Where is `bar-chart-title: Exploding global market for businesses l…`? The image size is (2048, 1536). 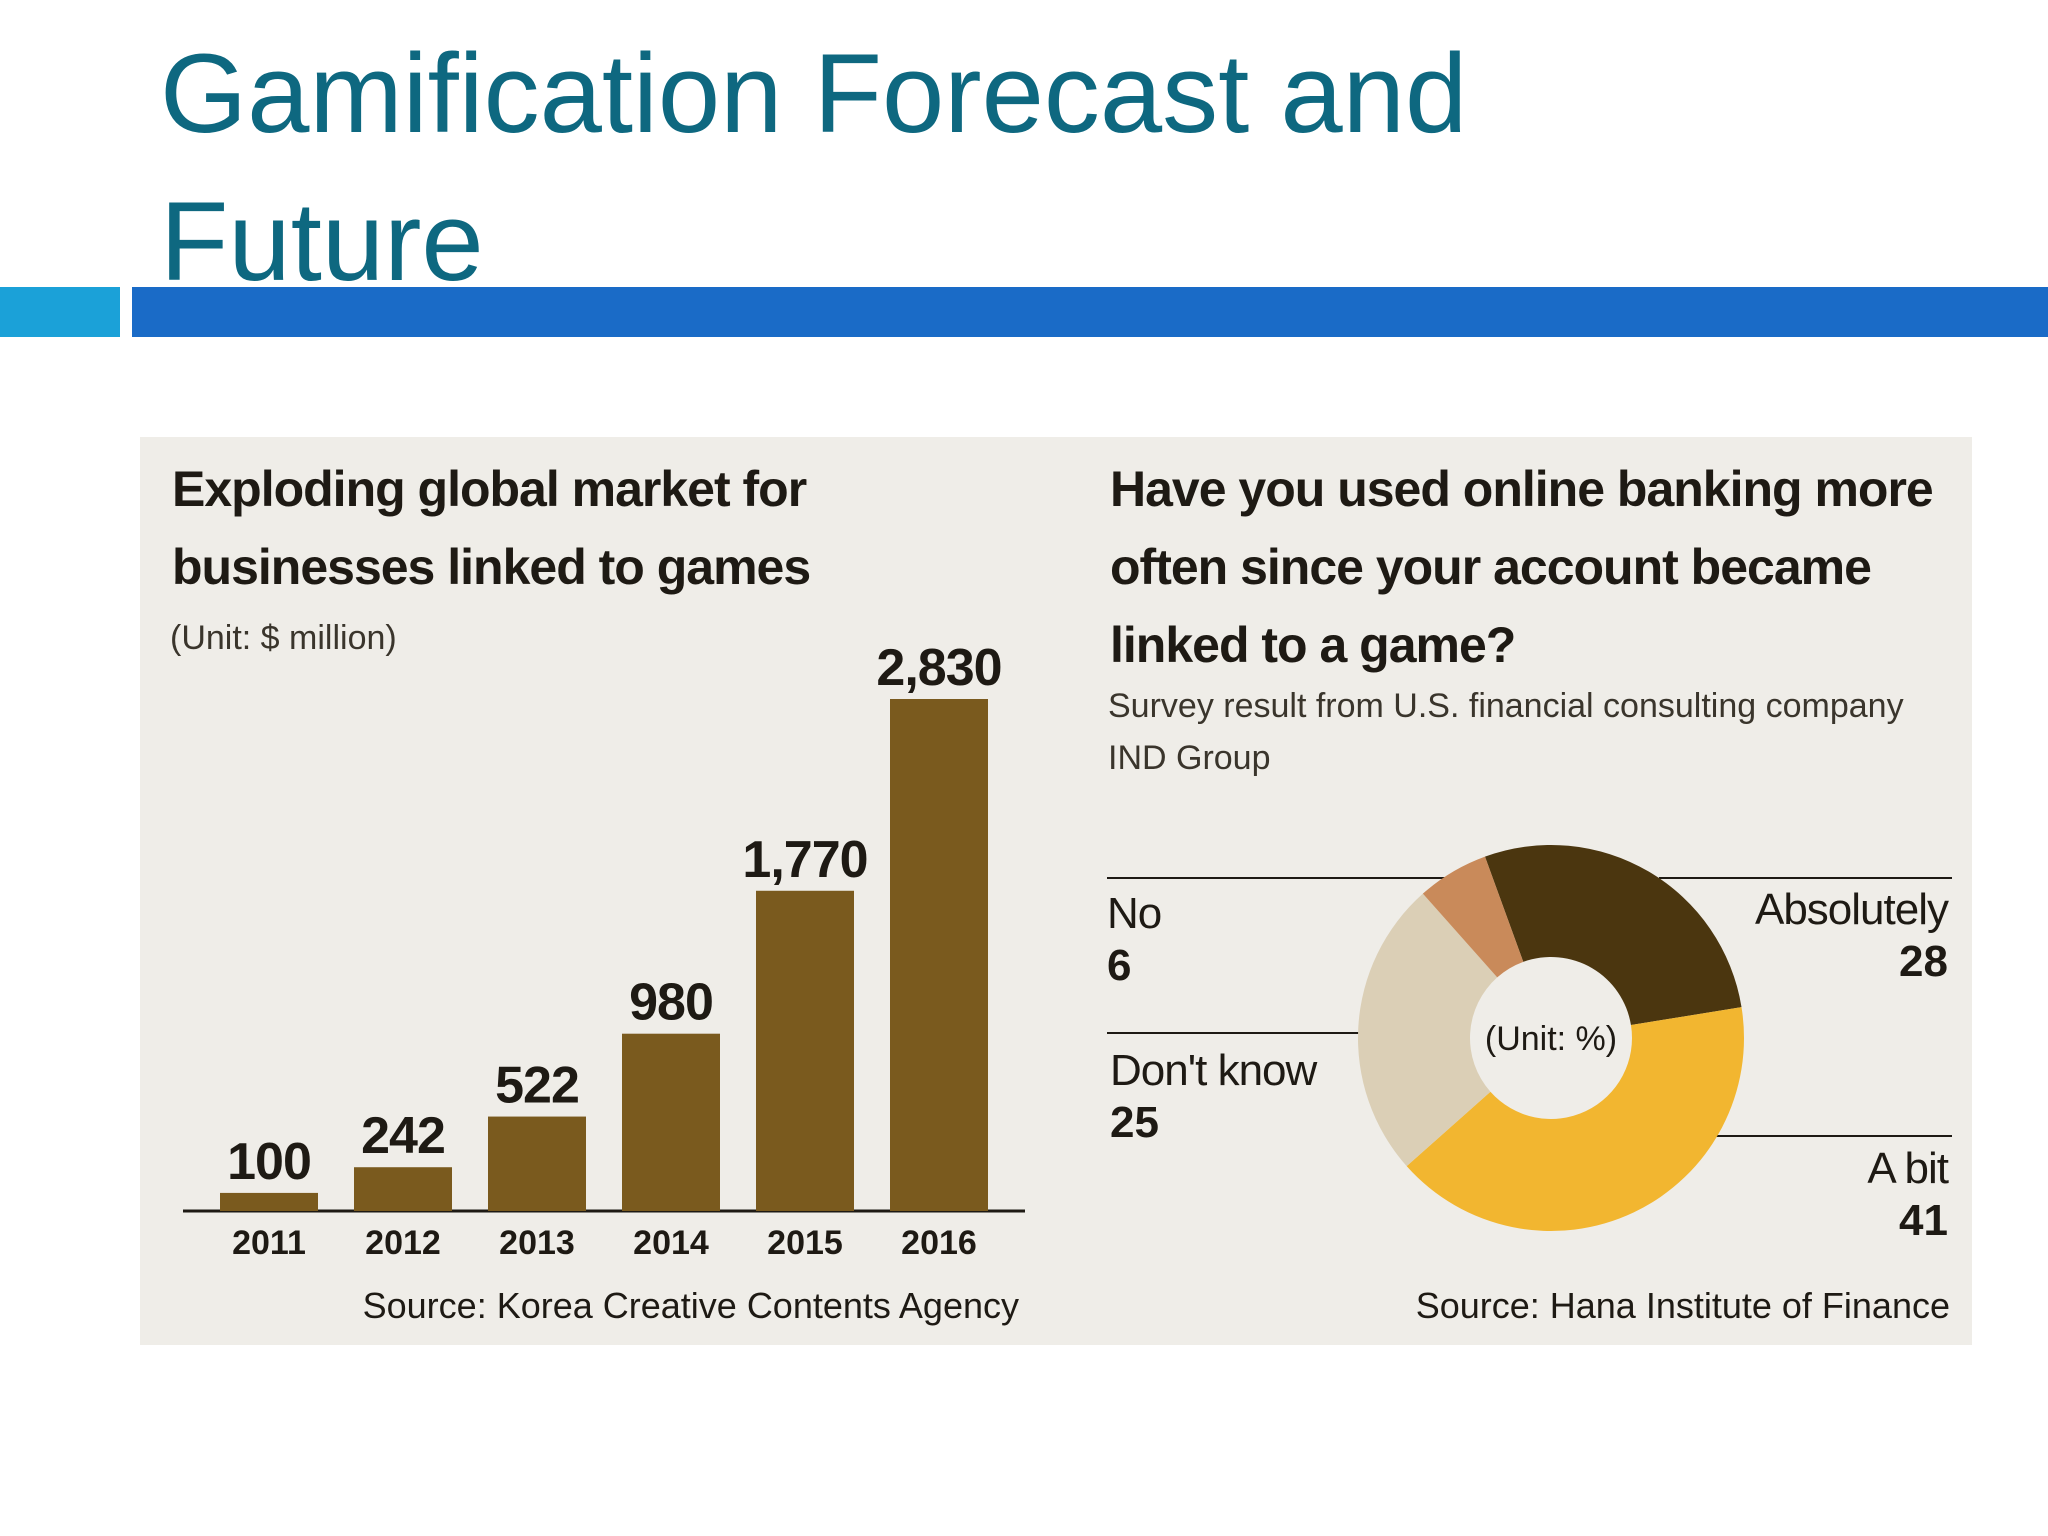 bar-chart-title: Exploding global market for businesses l… is located at coordinates (491, 528).